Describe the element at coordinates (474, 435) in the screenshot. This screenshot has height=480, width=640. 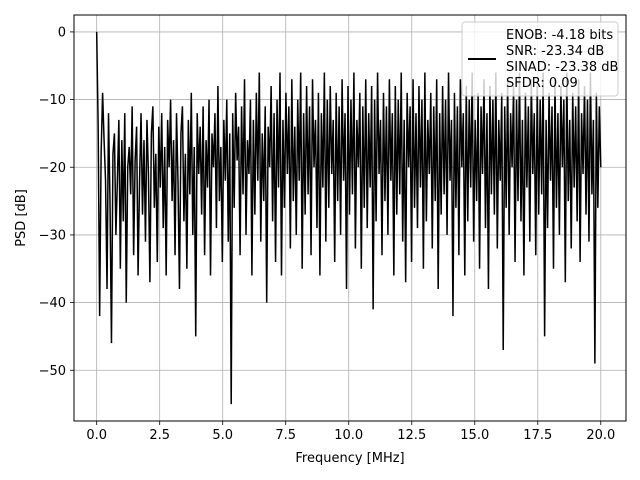
I see `x-tick-label: 15.0` at that location.